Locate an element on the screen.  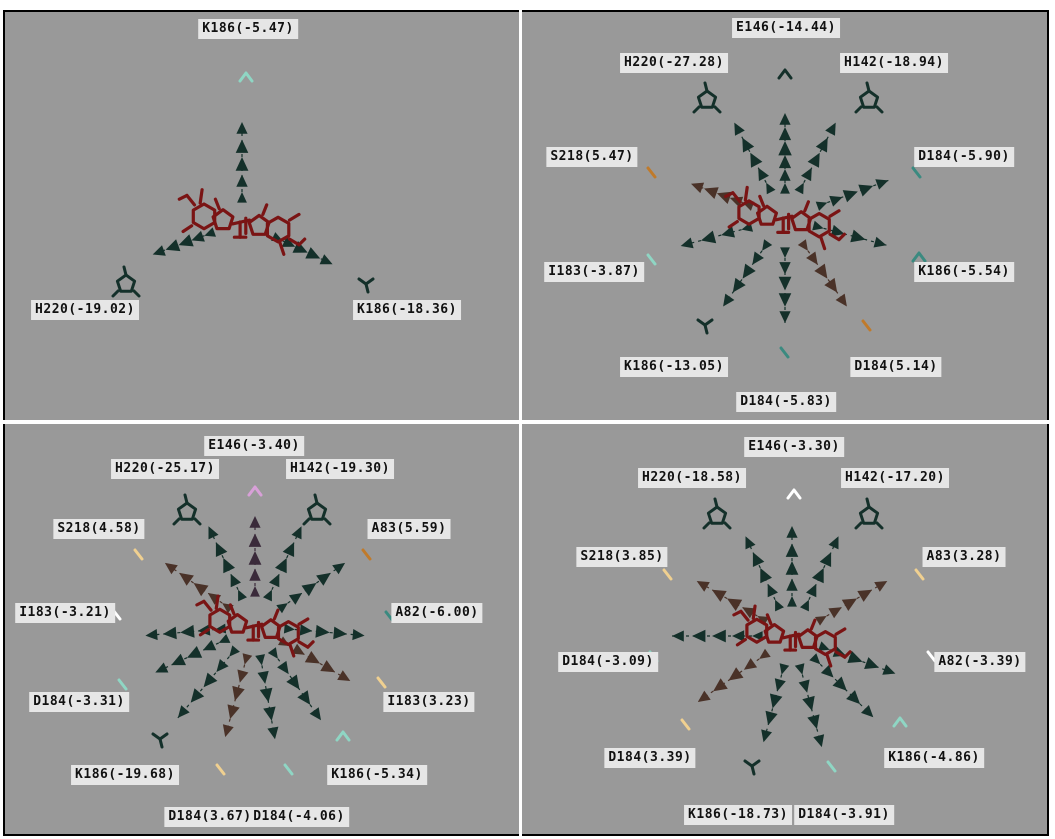
residue-label: A82(-3.39) is located at coordinates (980, 662).